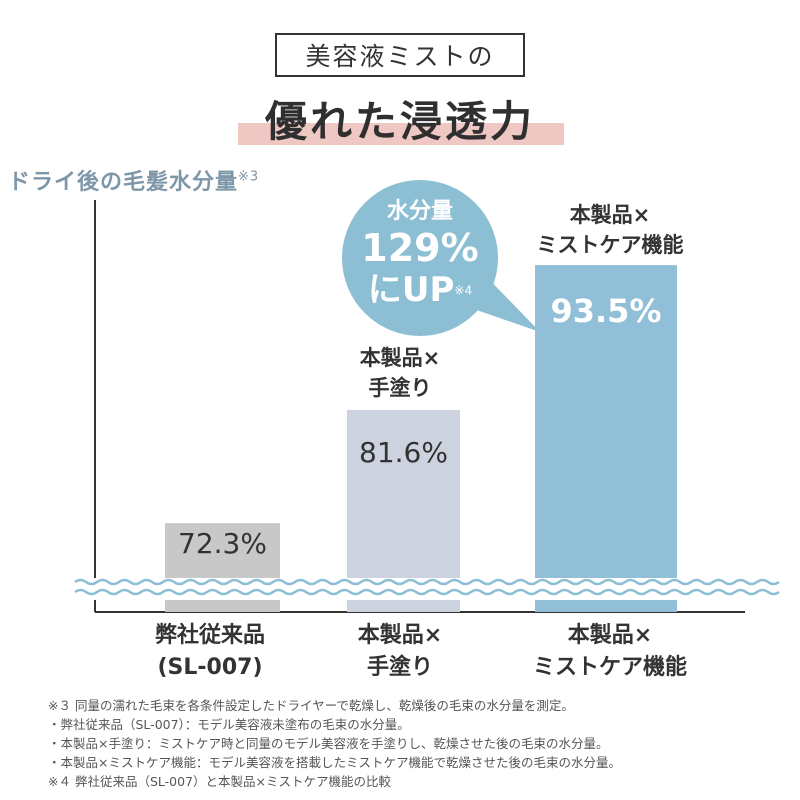 This screenshot has width=800, height=800. Describe the element at coordinates (401, 134) in the screenshot. I see `headline-highlight` at that location.